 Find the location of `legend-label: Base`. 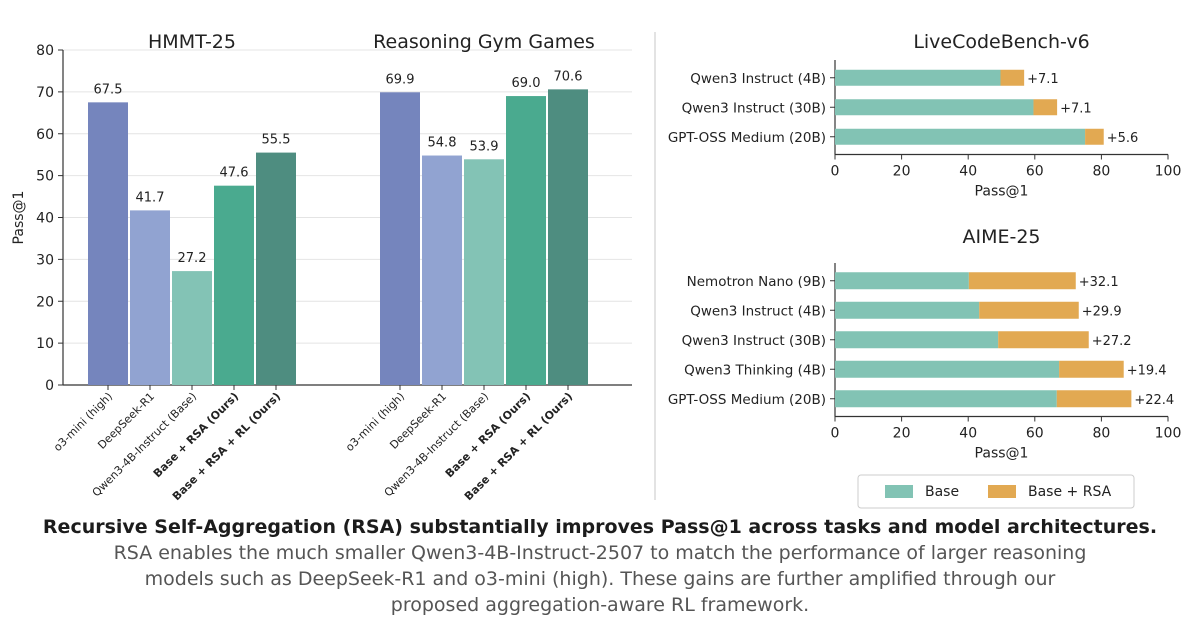

legend-label: Base is located at coordinates (942, 492).